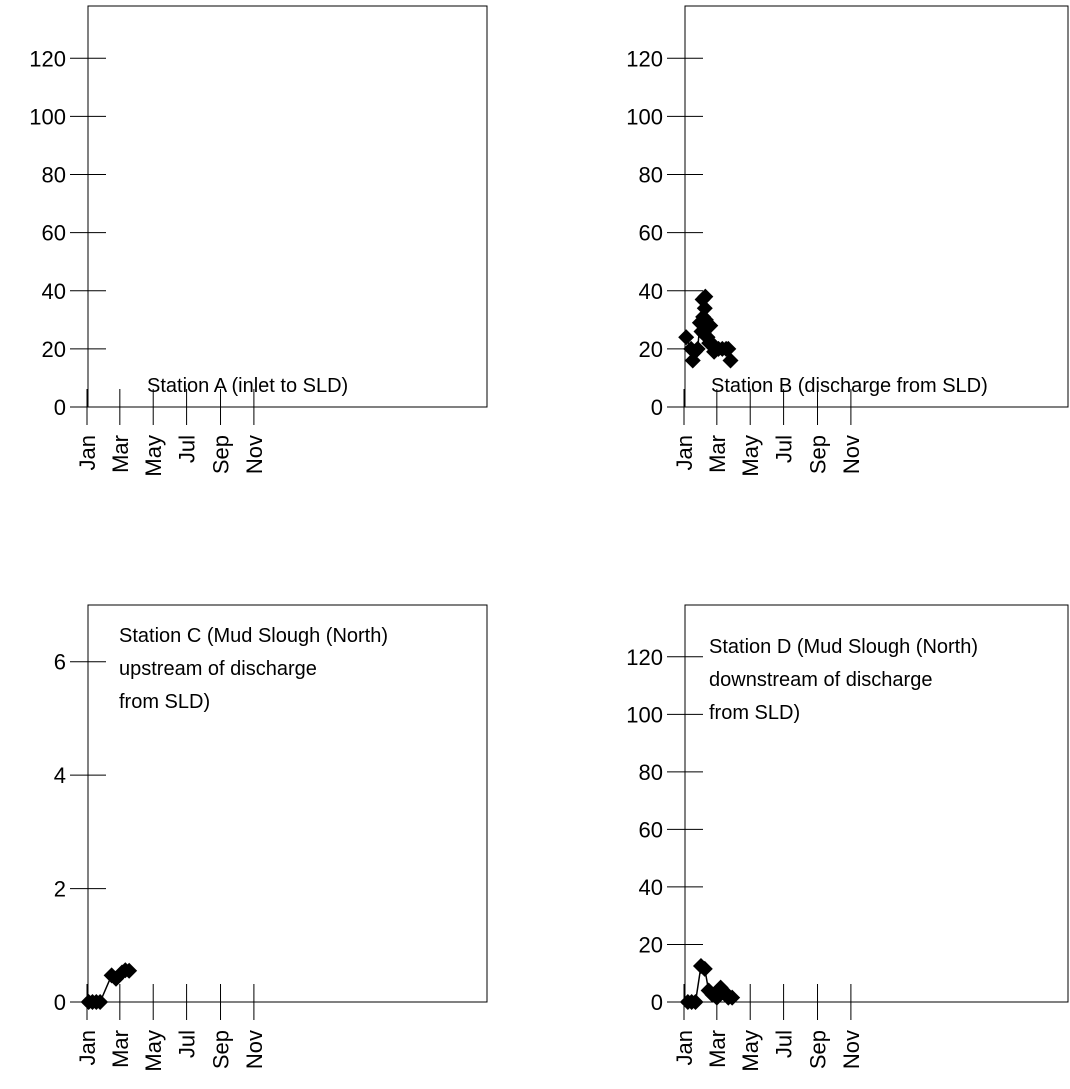 The image size is (1070, 1089). I want to click on panel-annotation: Station B (discharge from SLD), so click(849, 386).